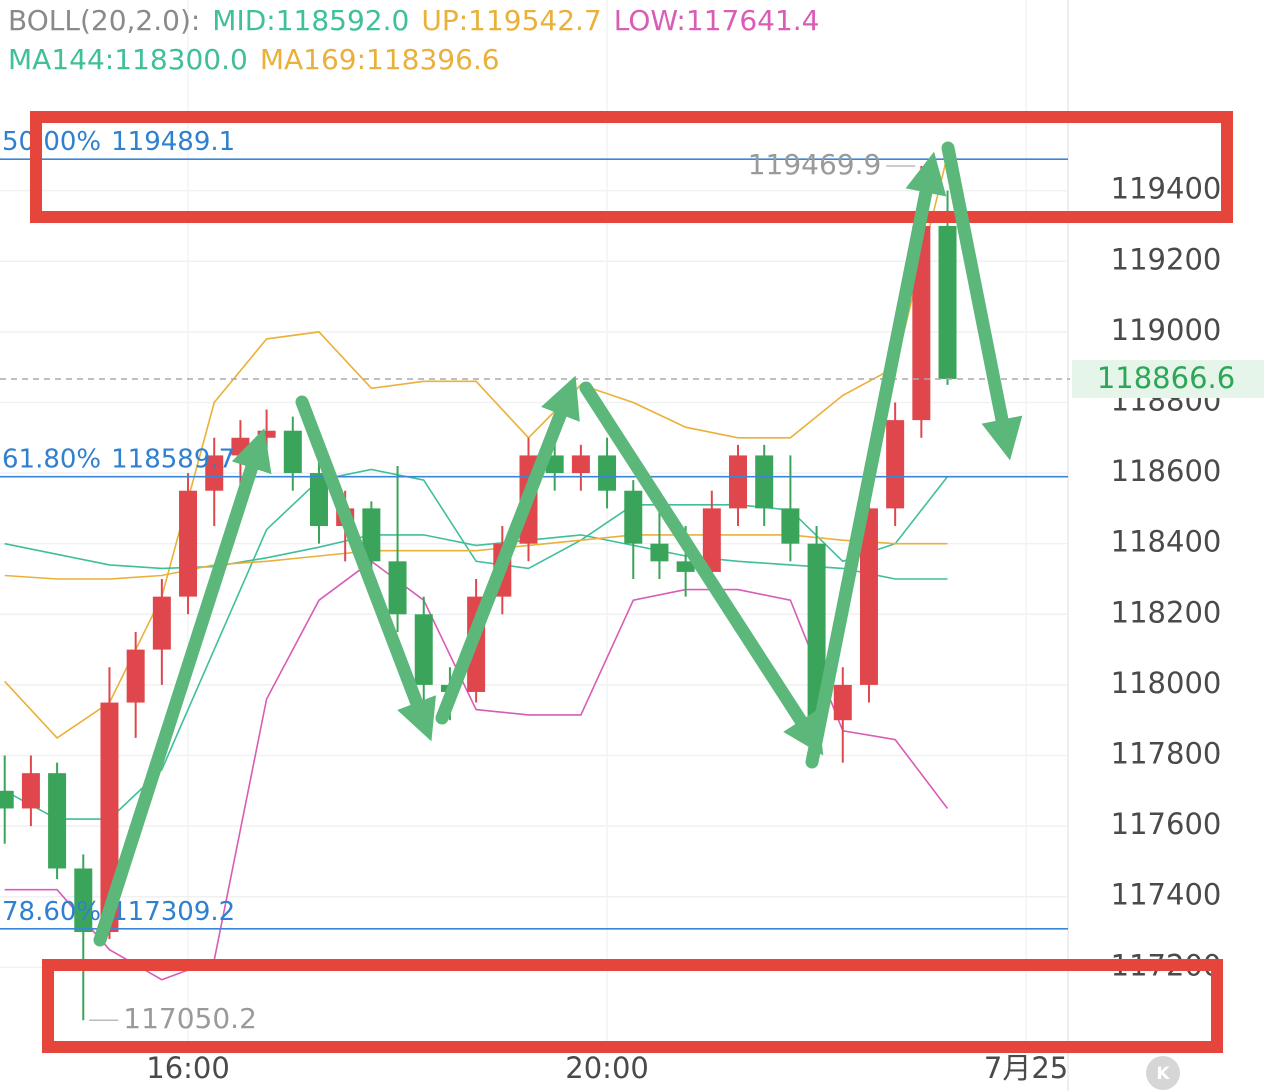 The width and height of the screenshot is (1264, 1091). Describe the element at coordinates (181, 59) in the screenshot. I see `legend-value: 118300.0` at that location.